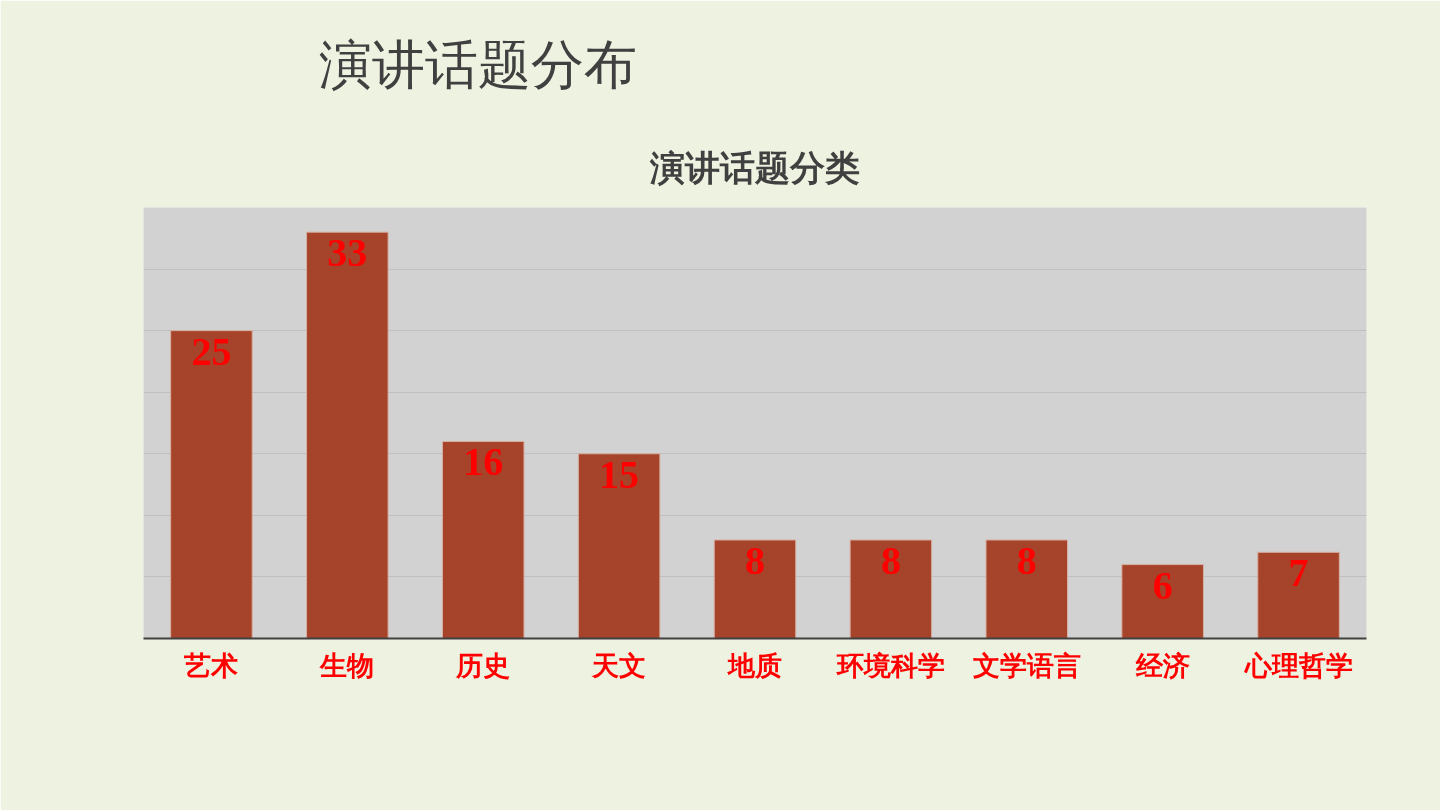 The height and width of the screenshot is (810, 1440). What do you see at coordinates (619, 665) in the screenshot?
I see `x-tick-label: 天文` at bounding box center [619, 665].